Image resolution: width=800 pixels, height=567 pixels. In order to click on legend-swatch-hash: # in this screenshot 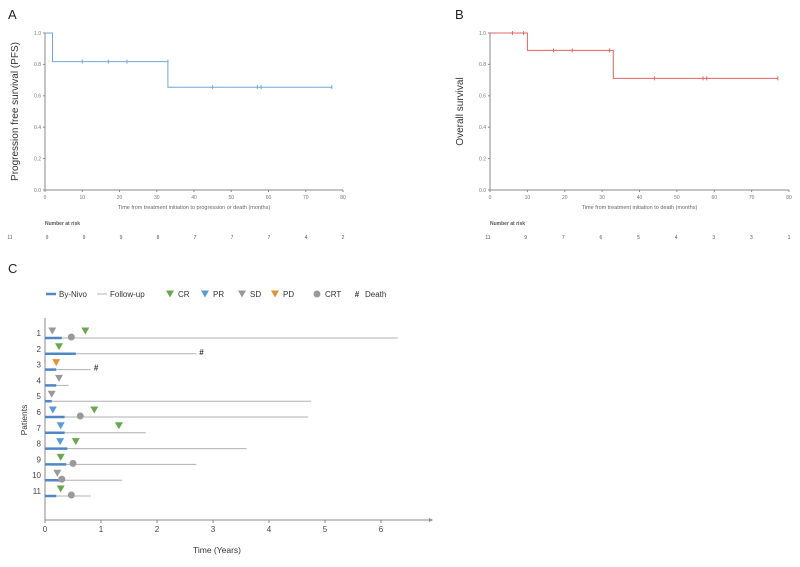, I will do `click(357, 294)`.